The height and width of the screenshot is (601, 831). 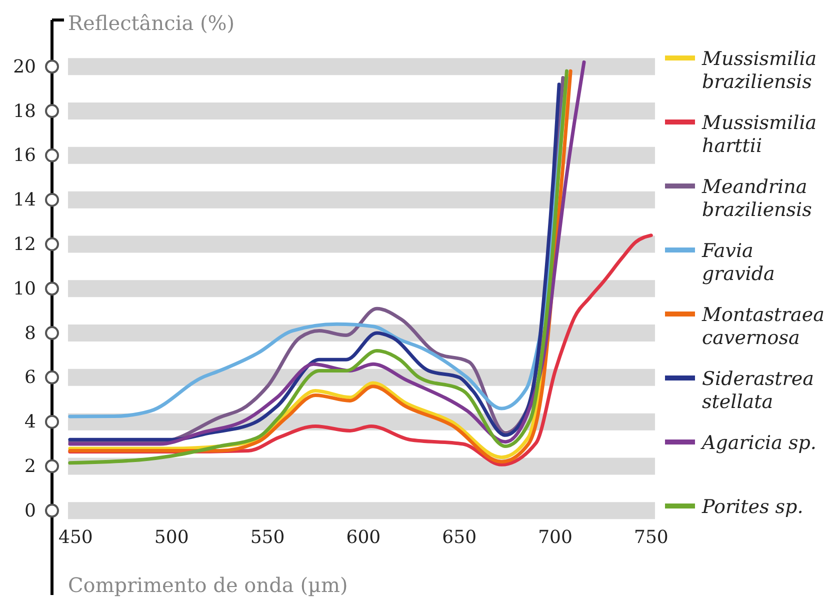 I want to click on legend-label: Porites sp., so click(x=752, y=507).